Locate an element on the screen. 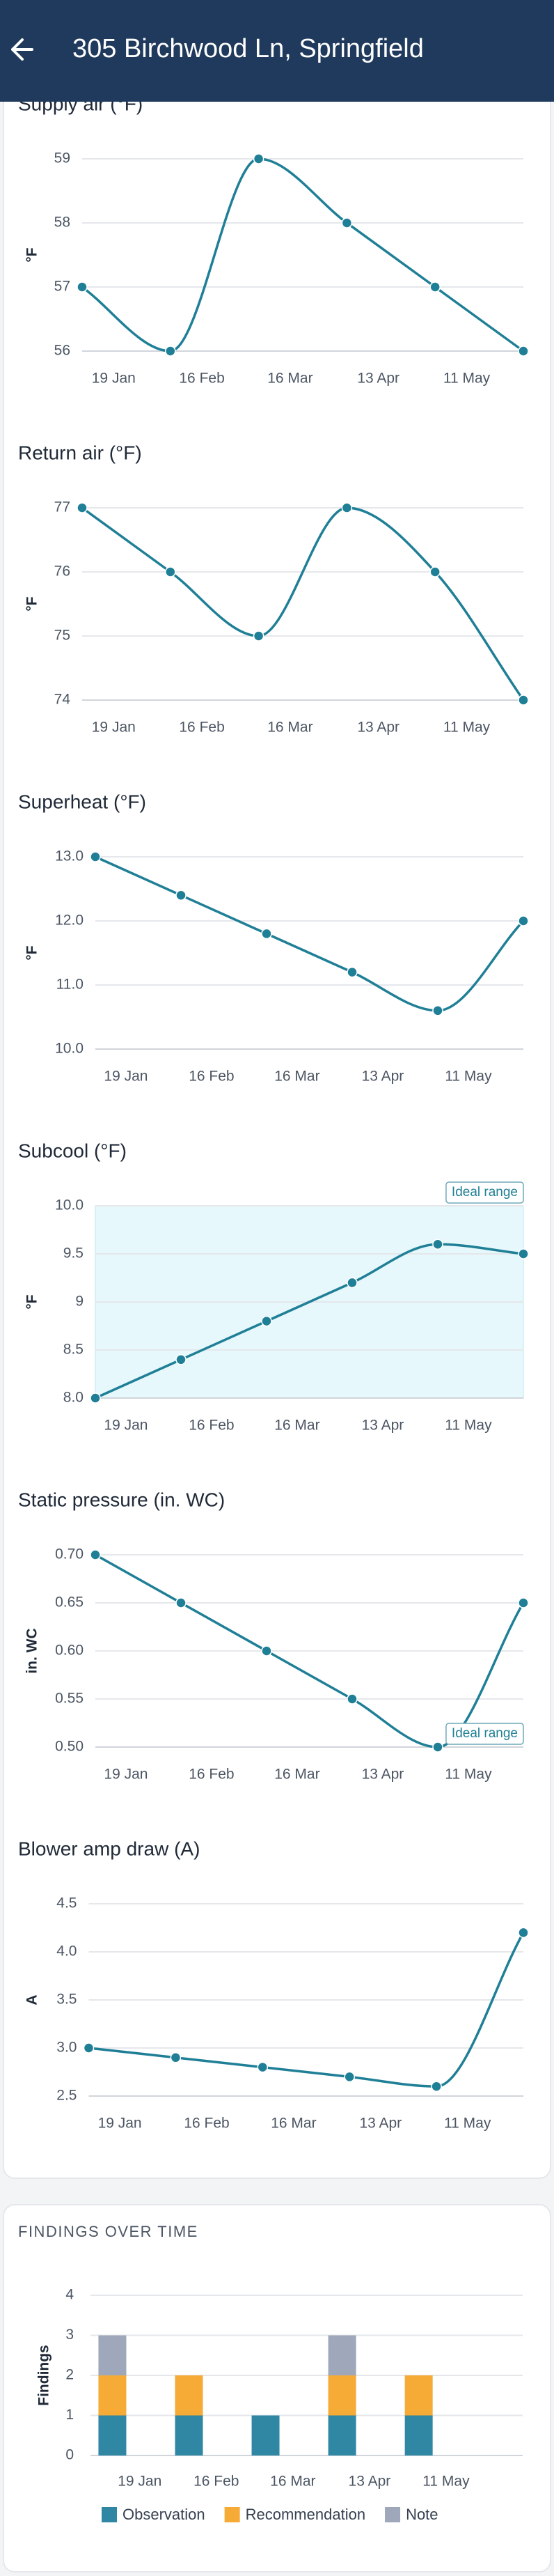  legend-label: Recommendation is located at coordinates (305, 2514).